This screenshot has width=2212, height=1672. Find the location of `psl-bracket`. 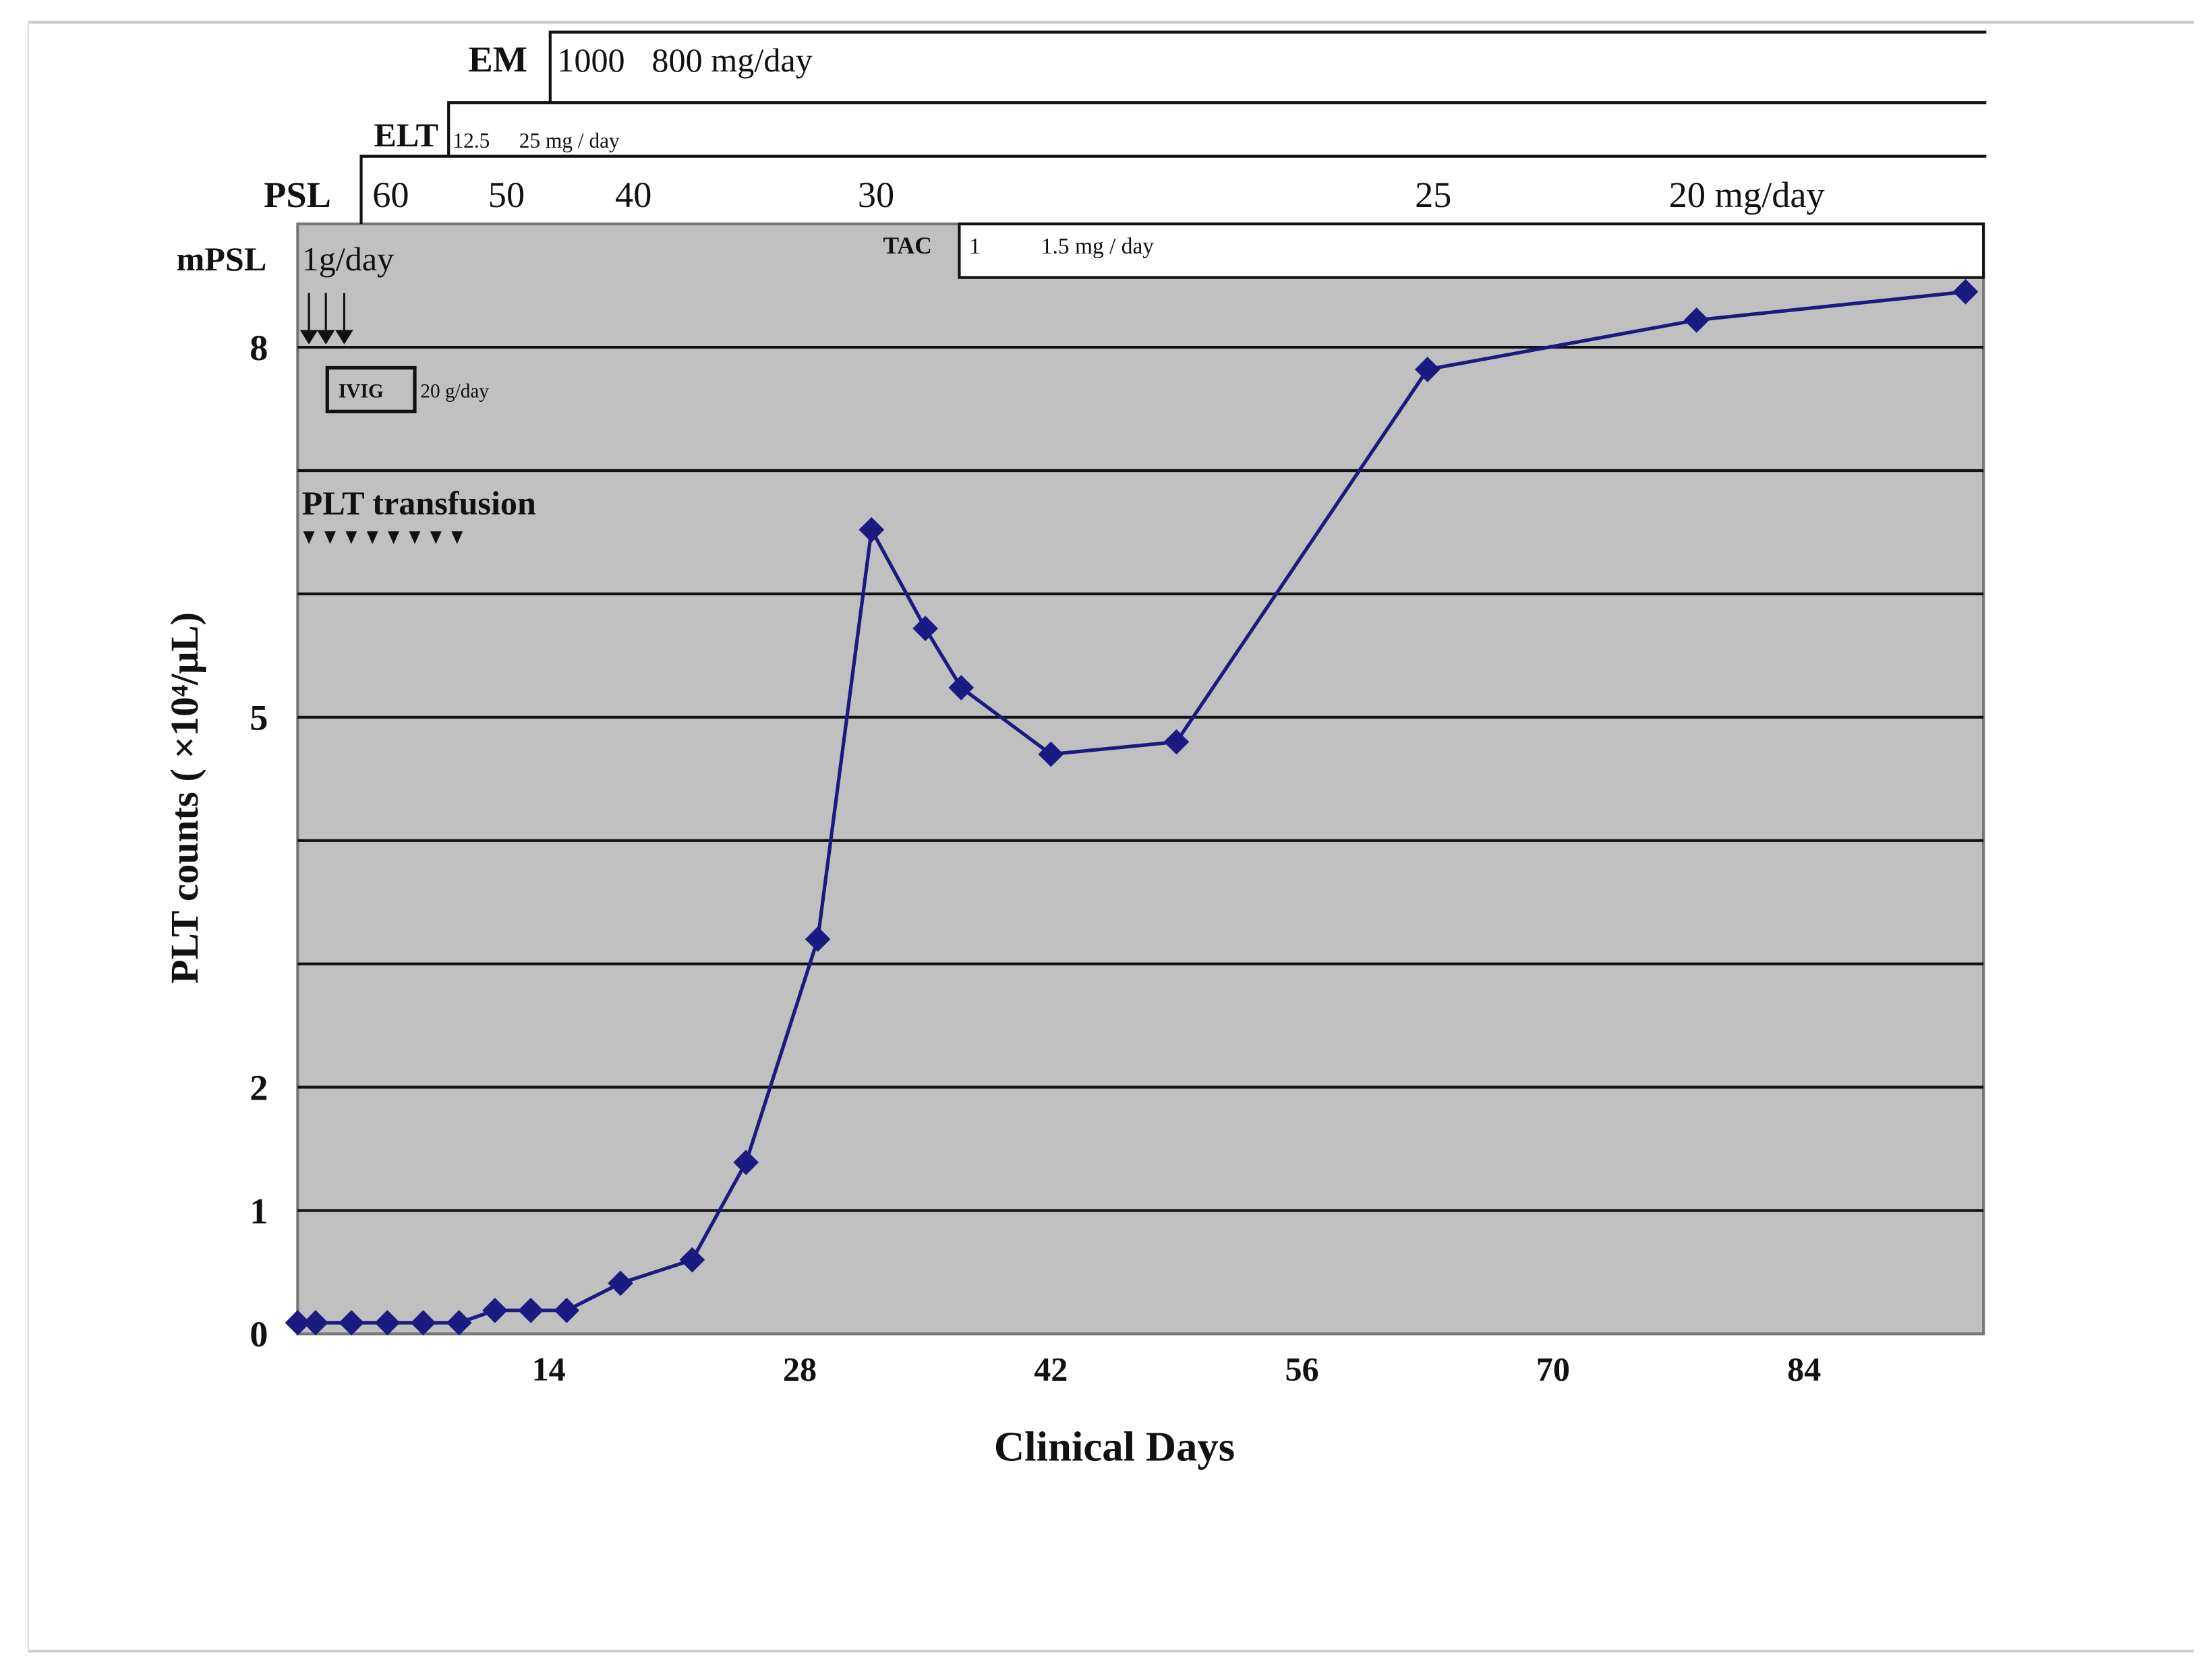

psl-bracket is located at coordinates (1173, 189).